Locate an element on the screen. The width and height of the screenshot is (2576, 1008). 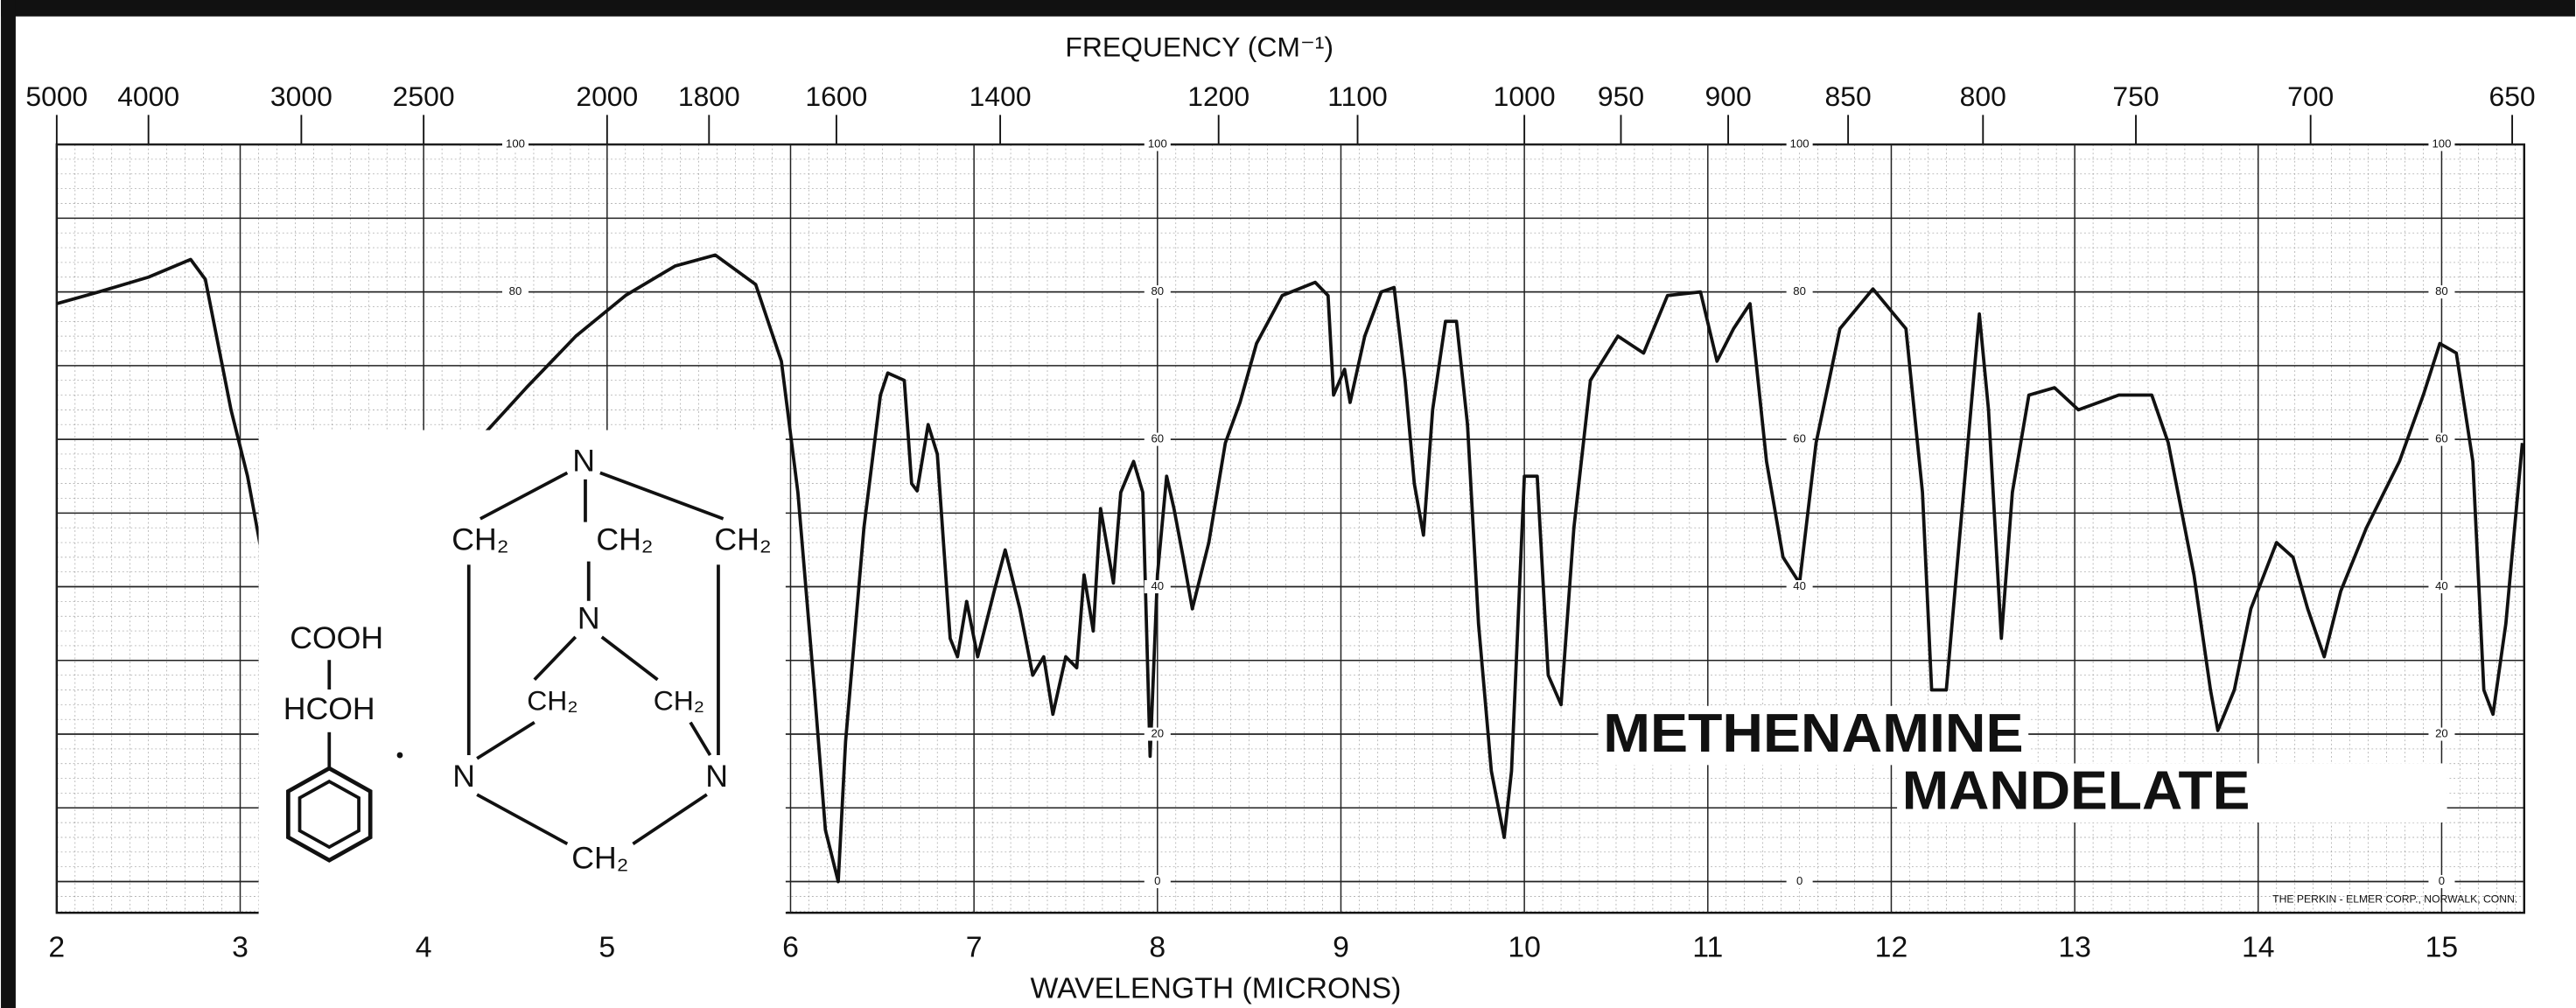
top-tick-label: 4000 is located at coordinates (148, 96).